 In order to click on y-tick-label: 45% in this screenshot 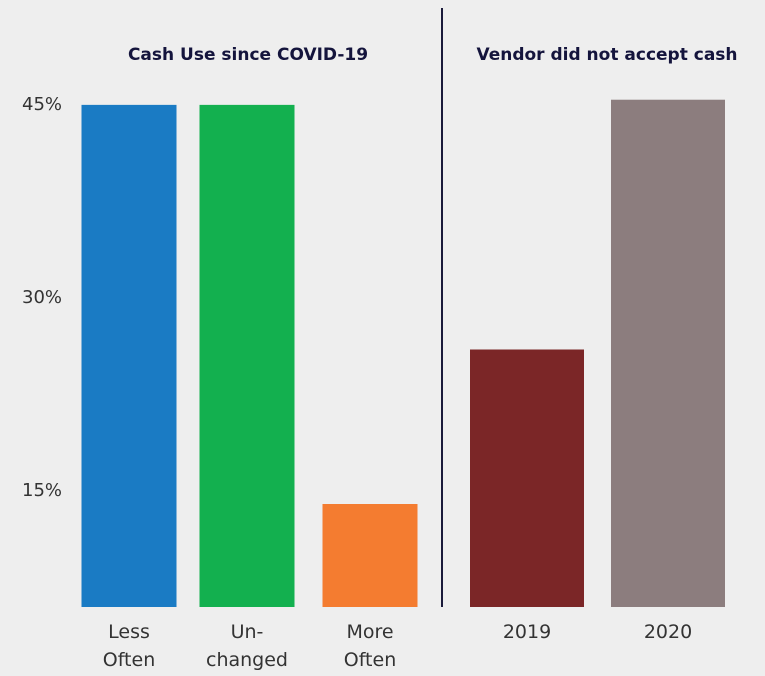, I will do `click(42, 104)`.